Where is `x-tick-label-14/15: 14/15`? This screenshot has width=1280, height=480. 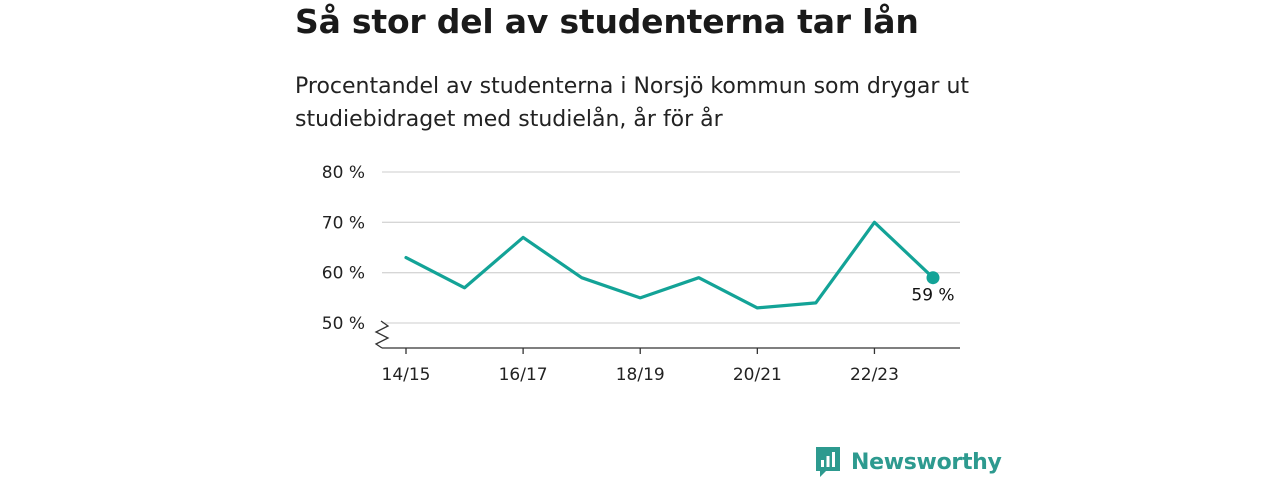
x-tick-label-14/15: 14/15 is located at coordinates (406, 375).